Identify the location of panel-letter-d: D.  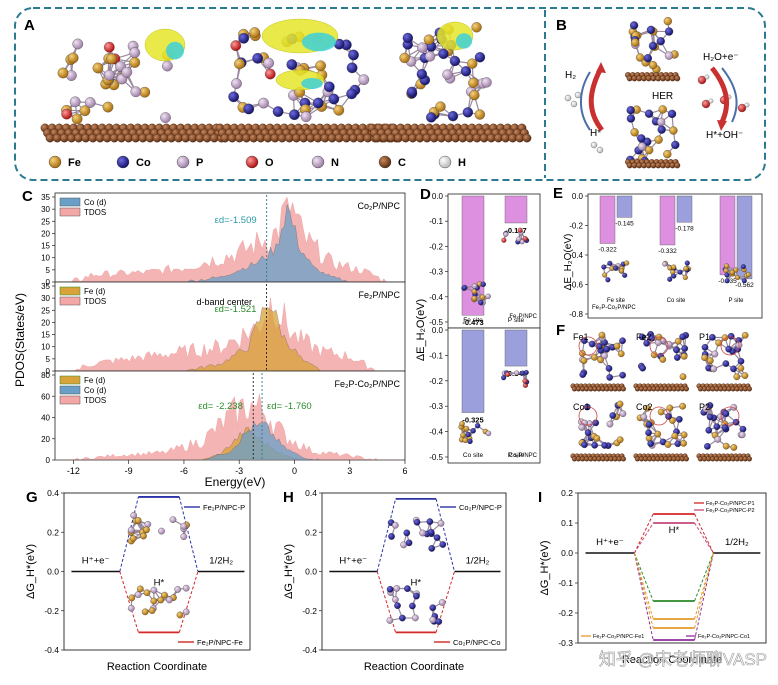
(425, 194).